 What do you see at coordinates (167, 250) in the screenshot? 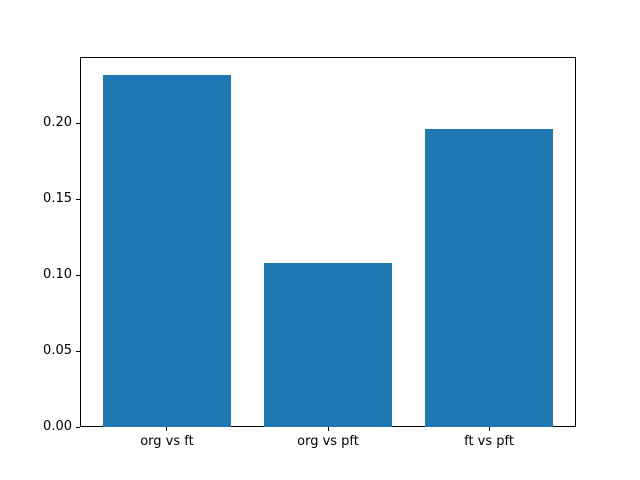
I see `bar-org-vs-ft` at bounding box center [167, 250].